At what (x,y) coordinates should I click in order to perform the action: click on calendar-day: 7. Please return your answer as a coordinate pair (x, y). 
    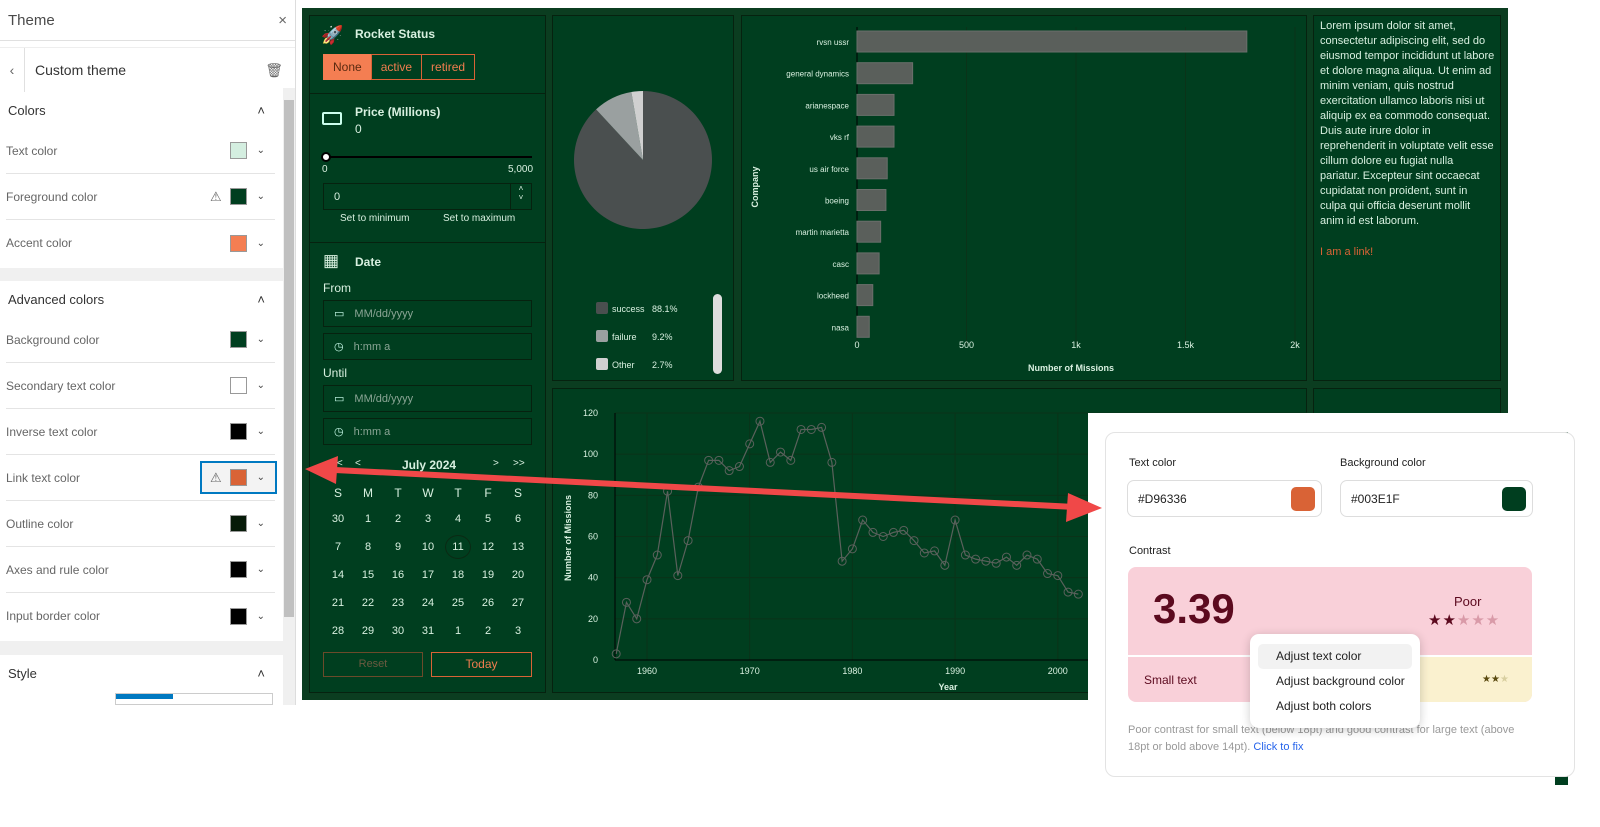
    Looking at the image, I should click on (338, 547).